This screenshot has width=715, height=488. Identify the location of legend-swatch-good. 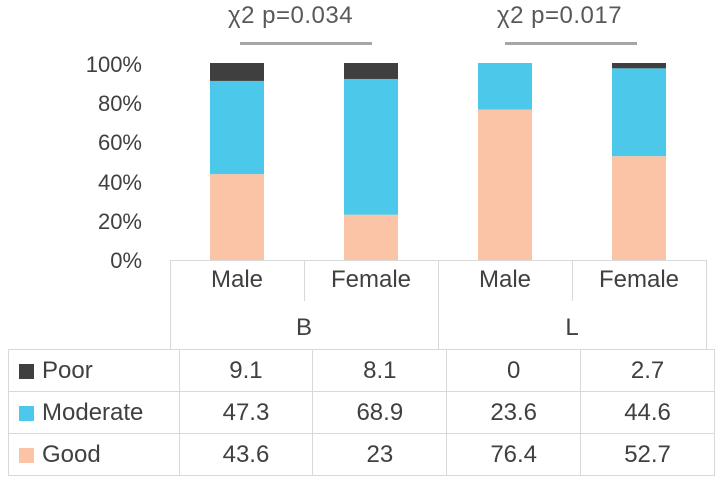
(26, 455).